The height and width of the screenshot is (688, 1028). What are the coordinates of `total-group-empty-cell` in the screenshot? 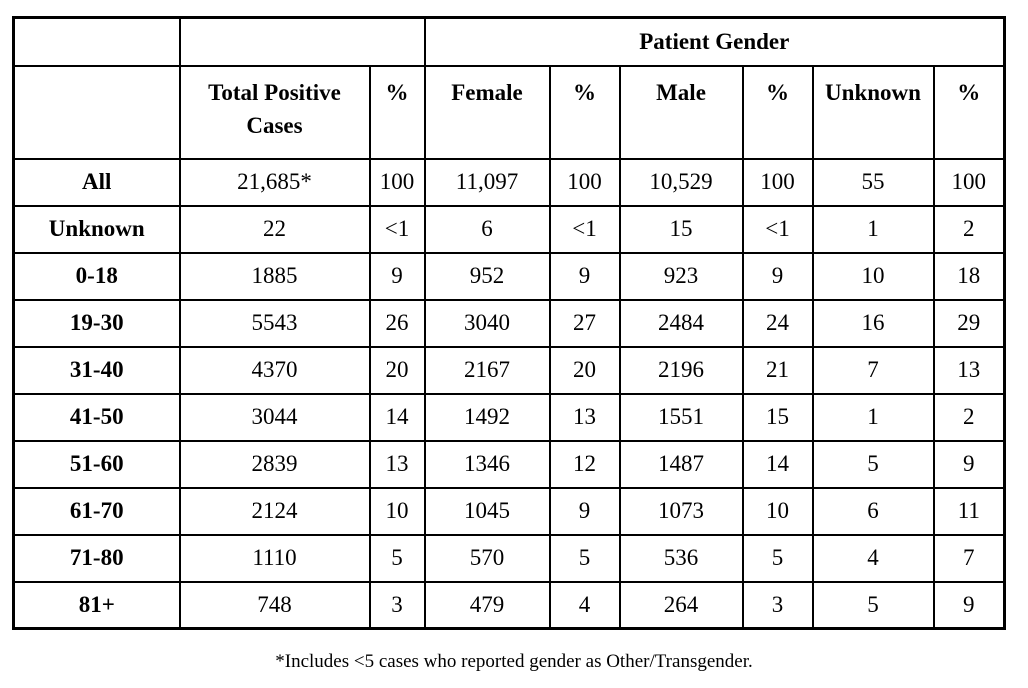 It's located at (302, 41).